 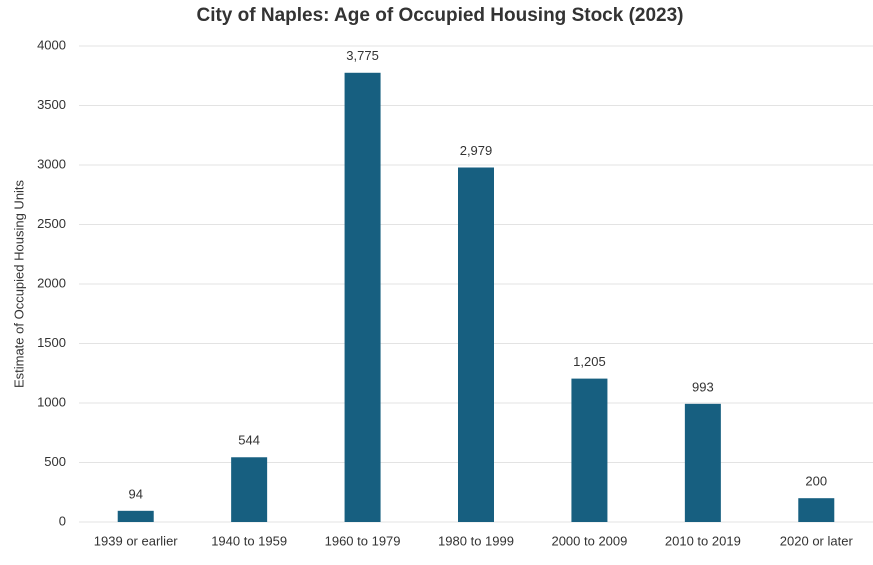 I want to click on y-tick-label: 3500, so click(x=51, y=104).